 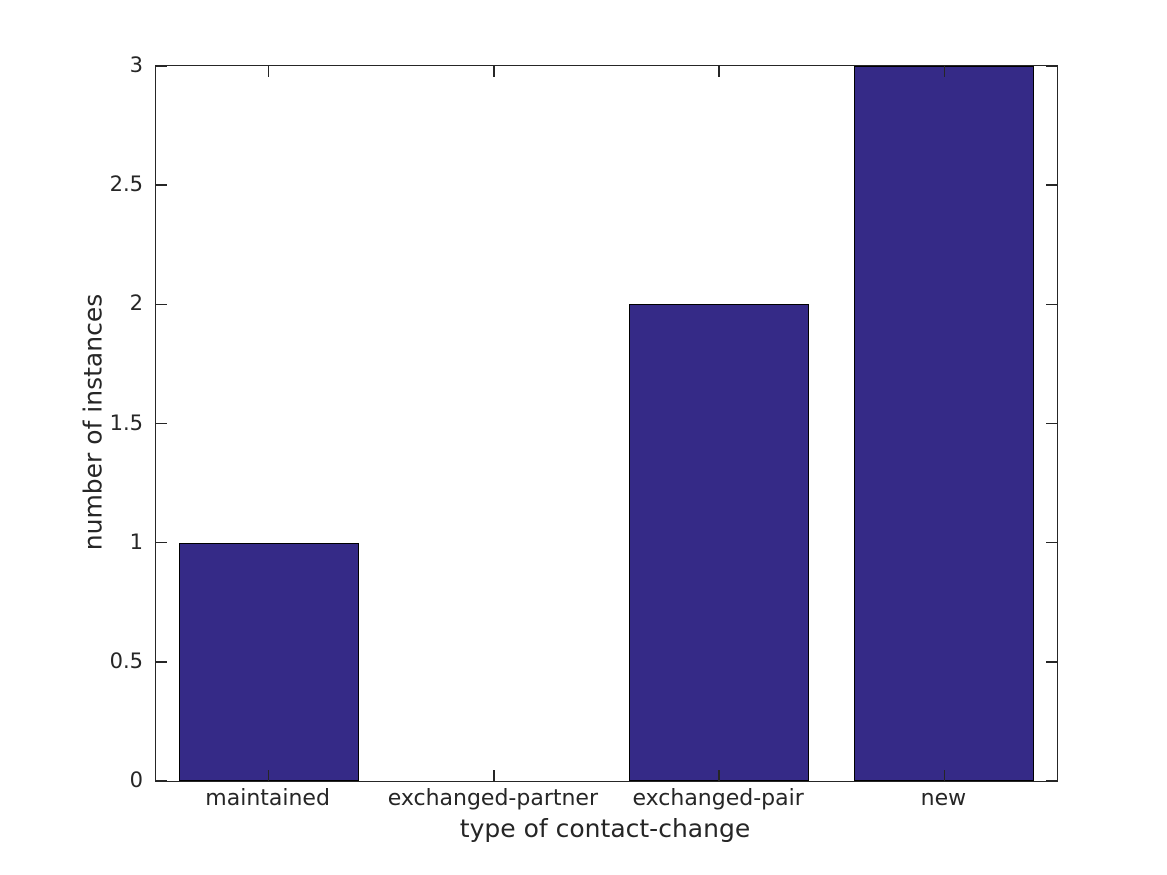 What do you see at coordinates (126, 660) in the screenshot?
I see `y-tick-label: 0.5` at bounding box center [126, 660].